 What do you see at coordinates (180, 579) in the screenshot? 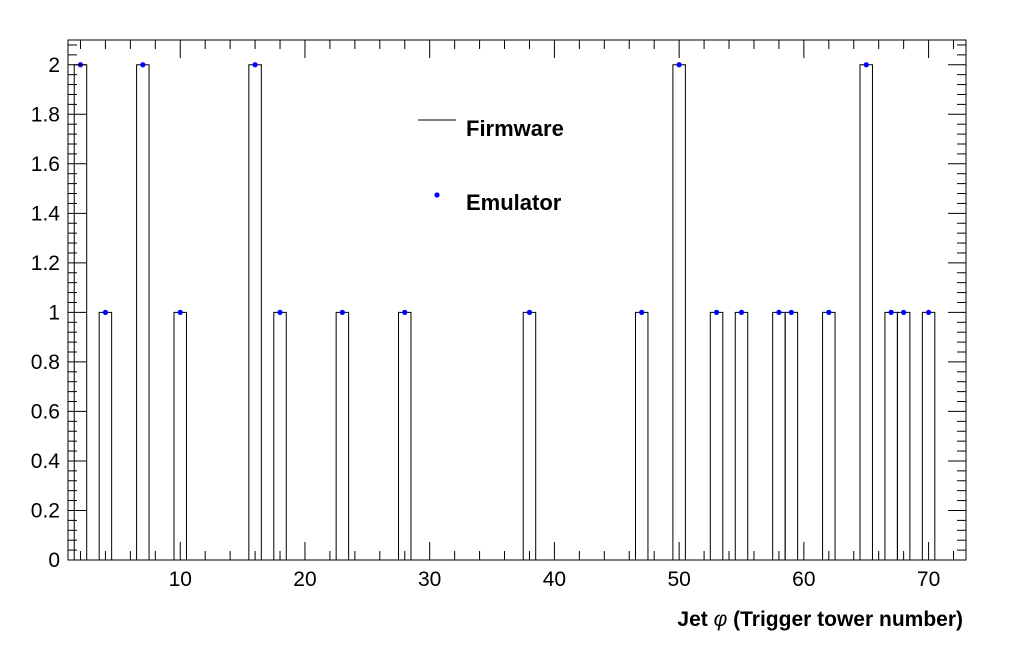
I see `x-tick-label: 10` at bounding box center [180, 579].